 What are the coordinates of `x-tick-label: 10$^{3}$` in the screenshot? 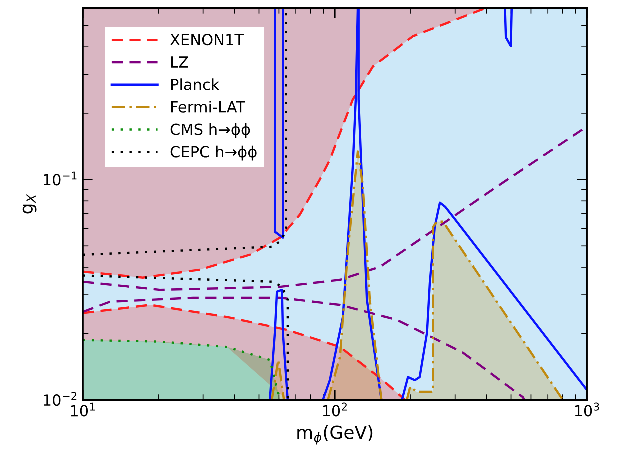 It's located at (587, 409).